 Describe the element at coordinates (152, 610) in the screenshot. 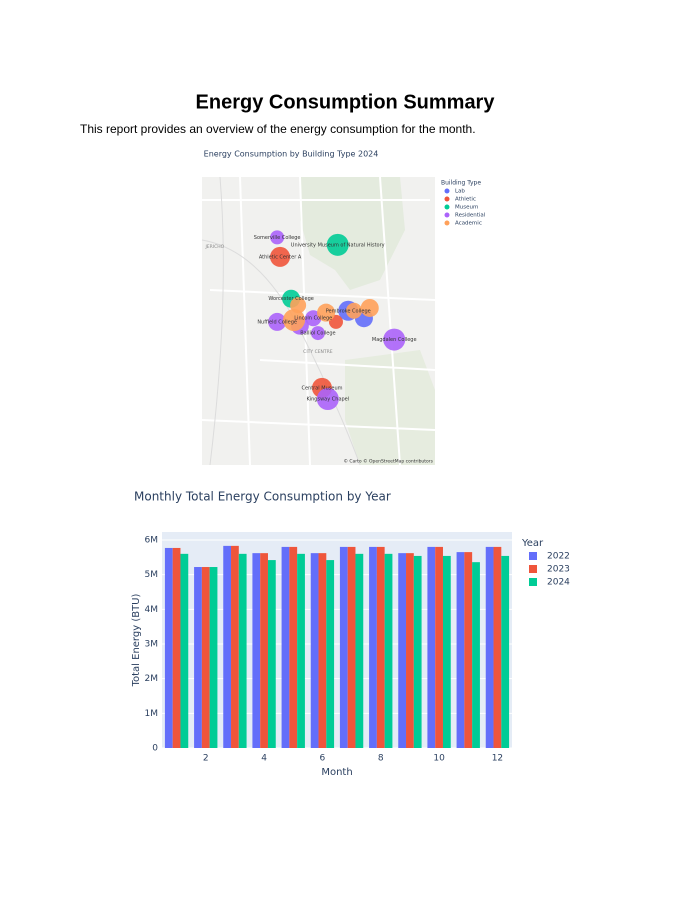

I see `y-tick-label: 4M` at that location.